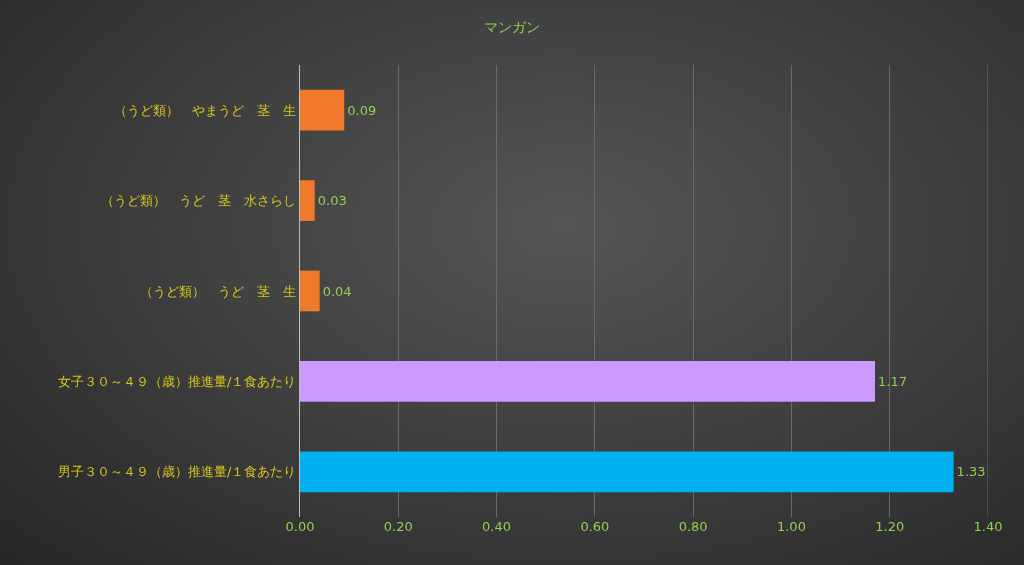 This screenshot has height=565, width=1024. I want to click on text: 0.80, so click(693, 526).